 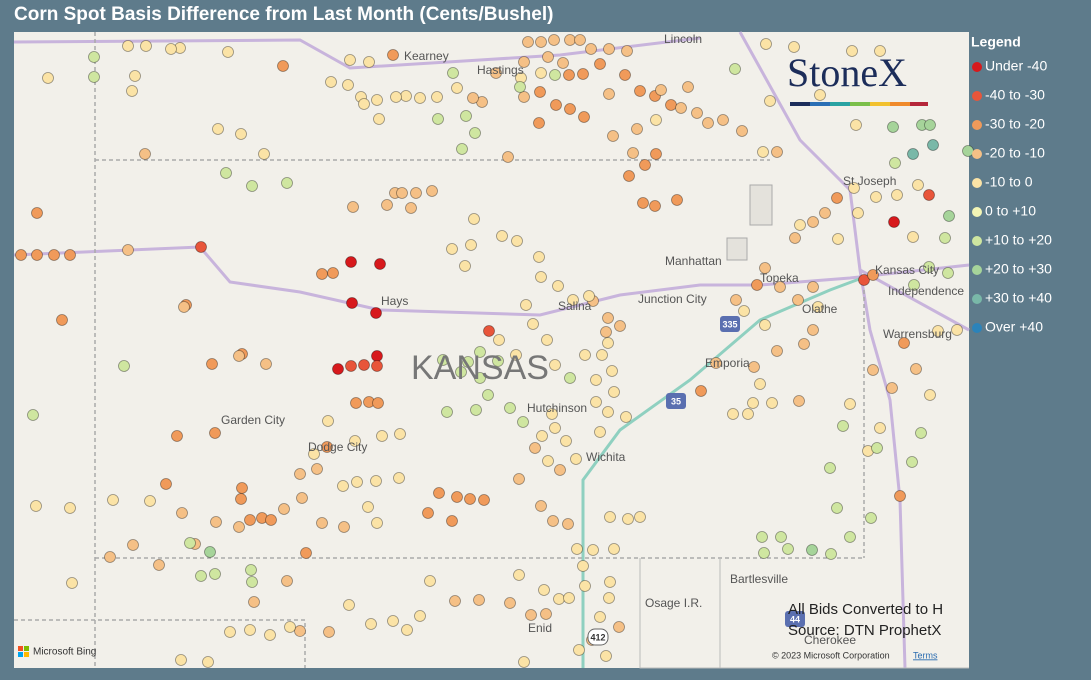 I want to click on legend-swatch, so click(x=977, y=67).